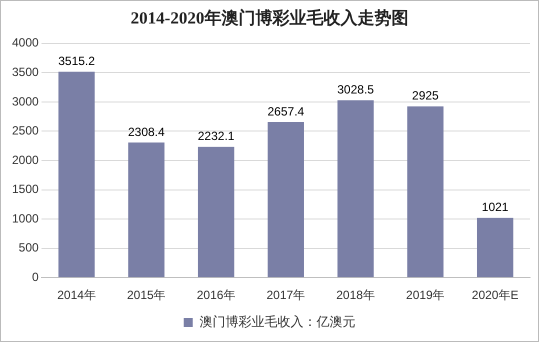 This screenshot has width=539, height=342. What do you see at coordinates (426, 95) in the screenshot?
I see `data-label: 2925` at bounding box center [426, 95].